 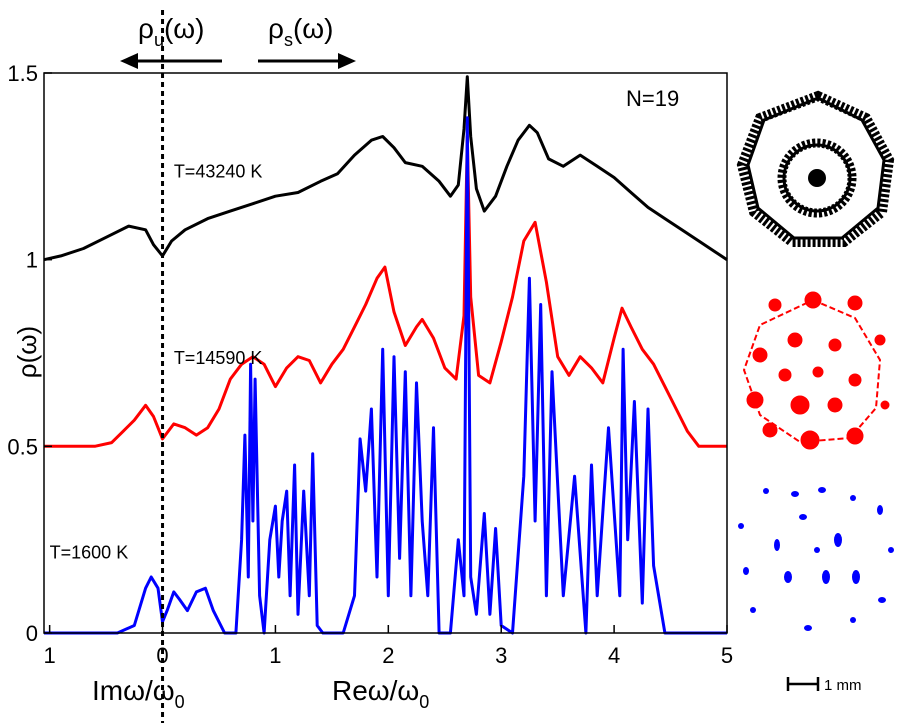 I want to click on scale-bar, so click(x=803, y=684).